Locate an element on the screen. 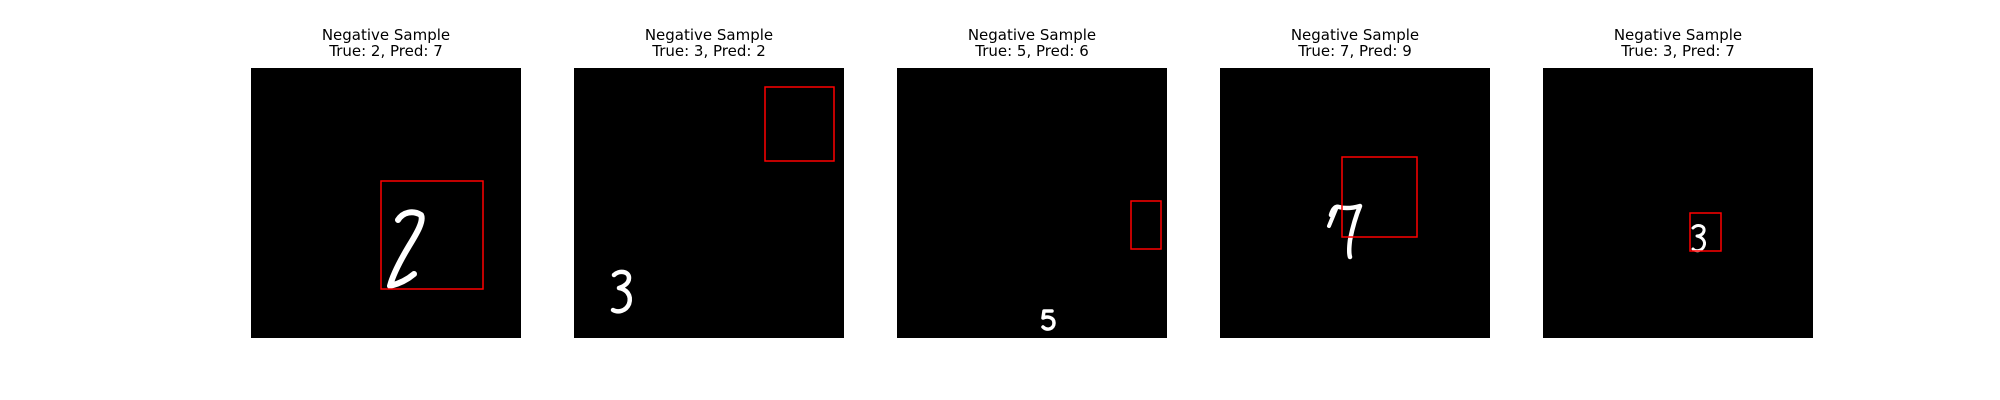 Image resolution: width=2000 pixels, height=400 pixels. digit-7-icon is located at coordinates (1345, 231).